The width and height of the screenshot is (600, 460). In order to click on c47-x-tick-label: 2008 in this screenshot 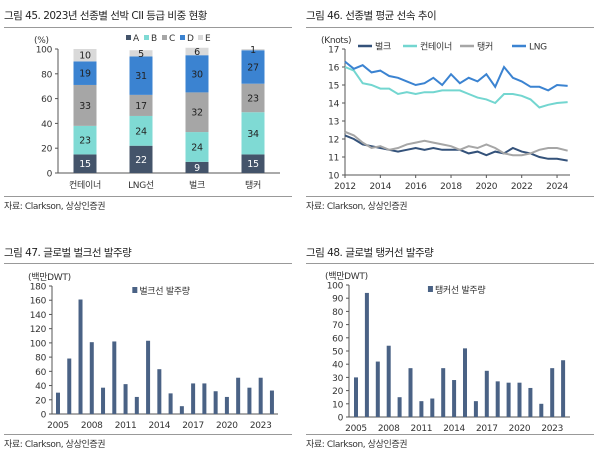, I will do `click(92, 426)`.